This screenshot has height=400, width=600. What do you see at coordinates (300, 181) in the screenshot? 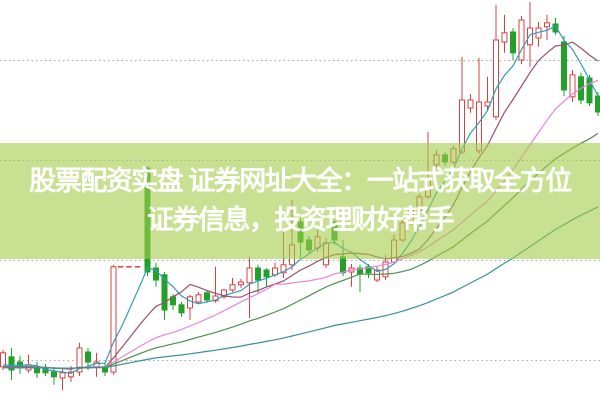
I see `banner-title-line1: 股票配资实盘 证券网址大全：一站式获取全方位` at bounding box center [300, 181].